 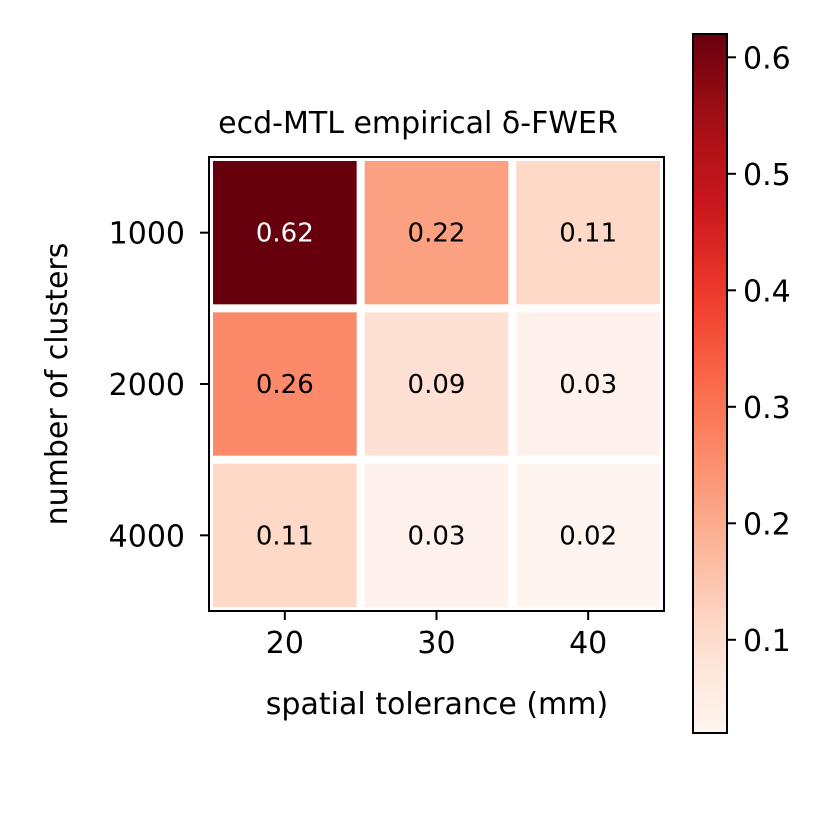 I want to click on cell-value-label: 0.02, so click(x=588, y=536).